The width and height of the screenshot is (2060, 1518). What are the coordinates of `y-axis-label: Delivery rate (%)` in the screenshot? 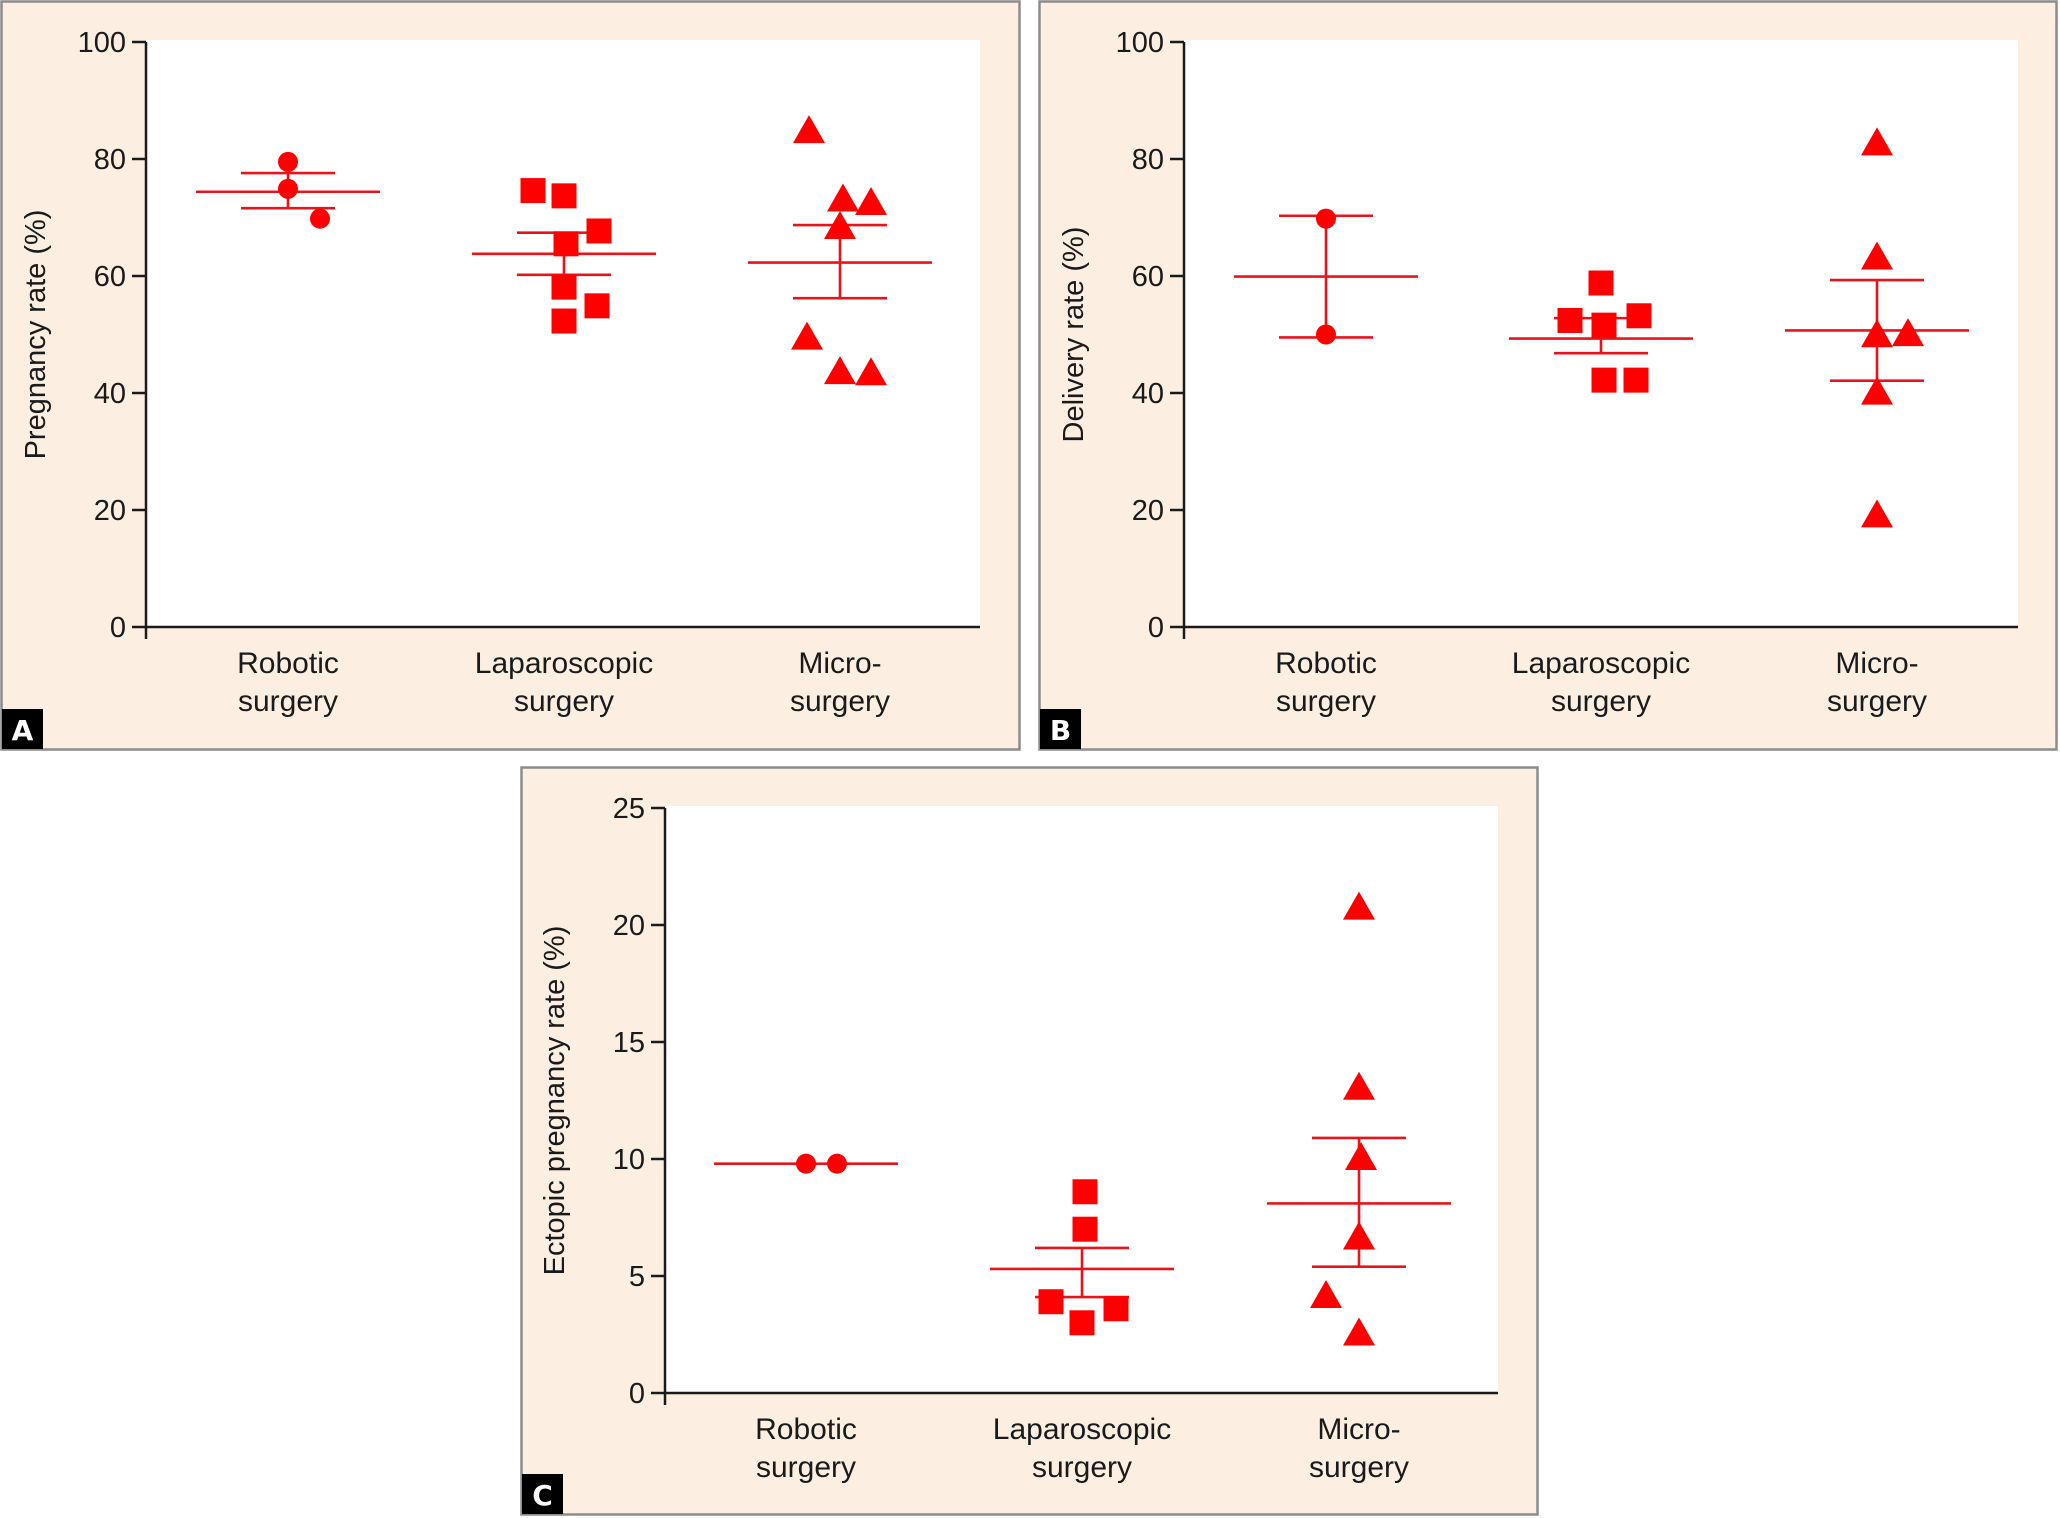 It's located at (1074, 335).